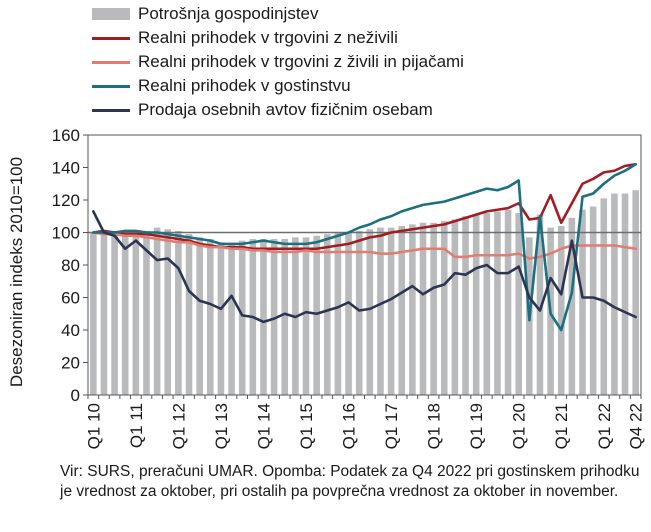 This screenshot has width=651, height=532. I want to click on y-tick-label: 100, so click(66, 233).